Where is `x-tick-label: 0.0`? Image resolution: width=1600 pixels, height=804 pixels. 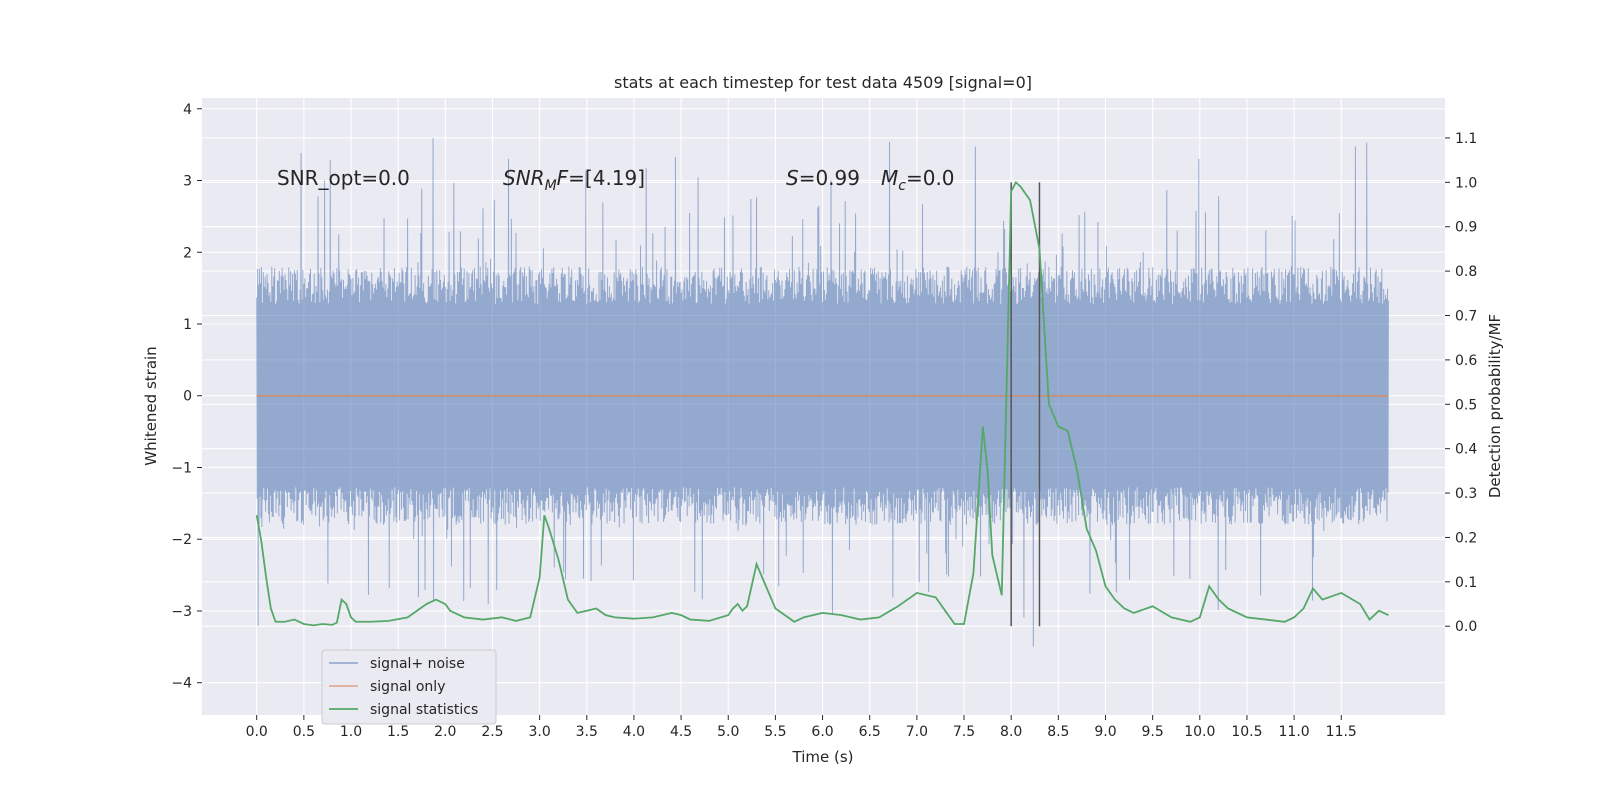
x-tick-label: 0.0 is located at coordinates (257, 732).